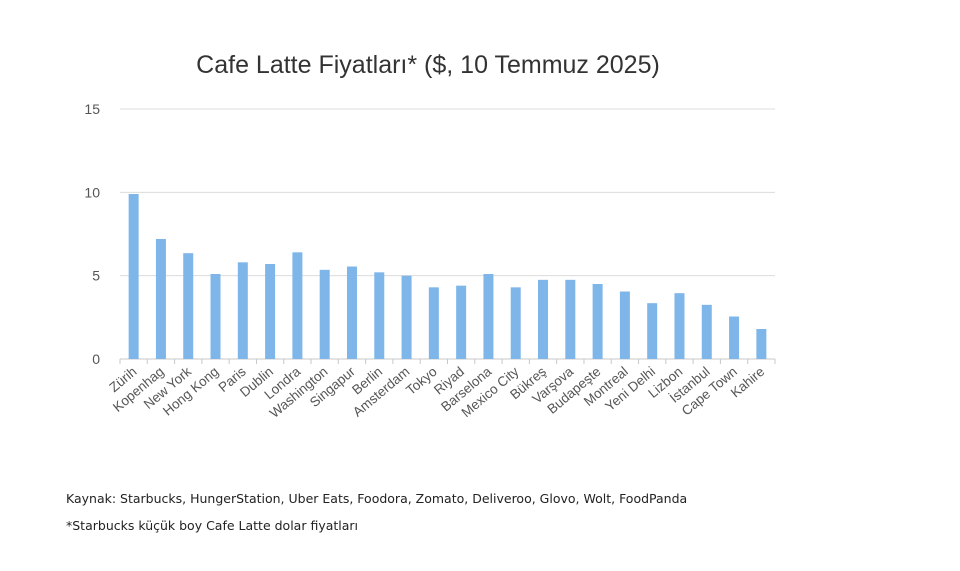  What do you see at coordinates (96, 359) in the screenshot?
I see `y-tick-label: 0` at bounding box center [96, 359].